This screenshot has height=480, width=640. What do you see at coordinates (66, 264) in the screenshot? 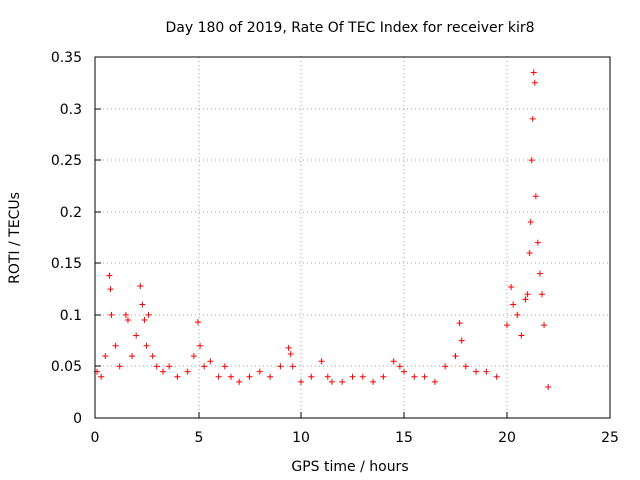
I see `y-tick-label: 0.15` at bounding box center [66, 264].